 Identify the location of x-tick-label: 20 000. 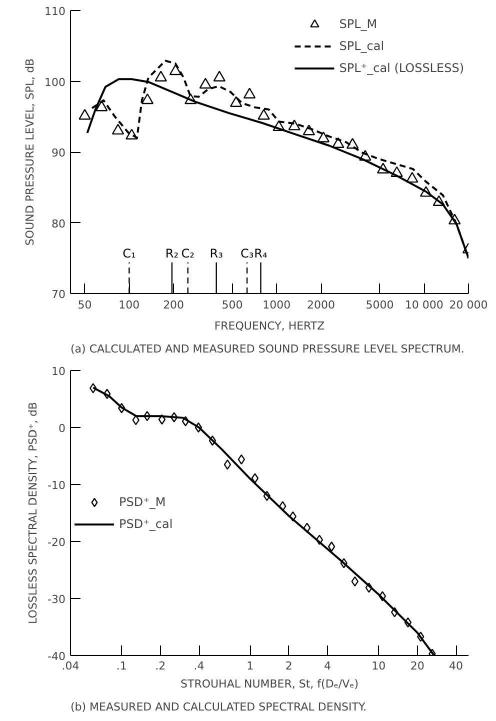
(468, 305).